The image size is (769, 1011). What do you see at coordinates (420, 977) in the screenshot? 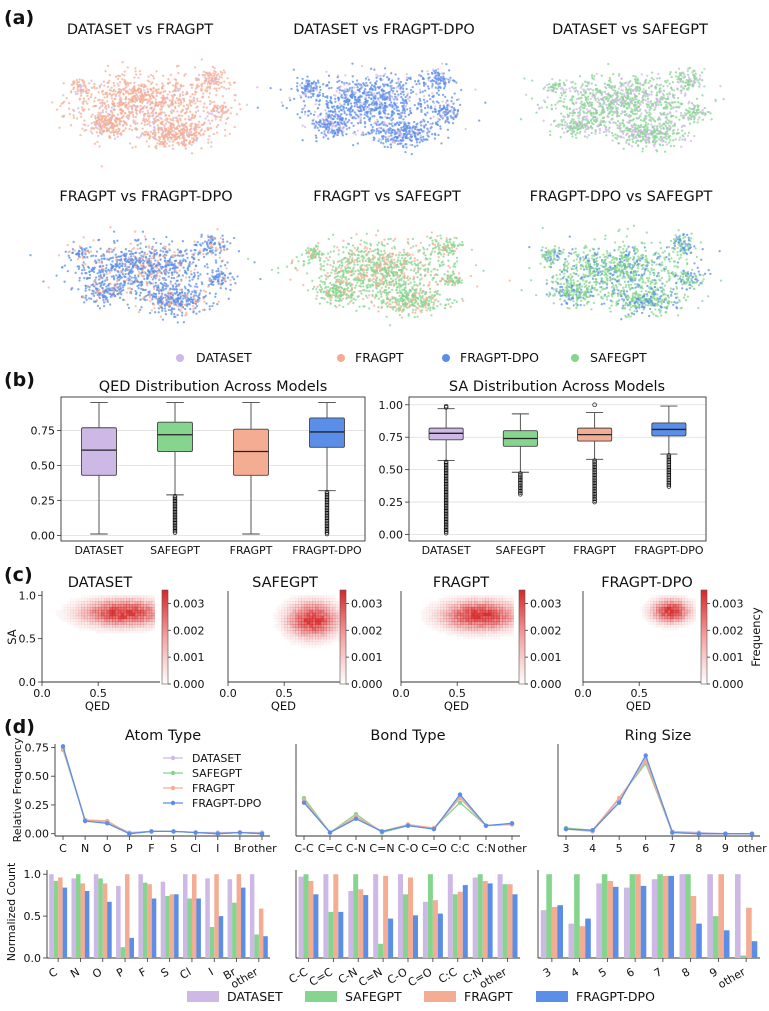
I see `nc-xtick-c-o: C=O` at bounding box center [420, 977].